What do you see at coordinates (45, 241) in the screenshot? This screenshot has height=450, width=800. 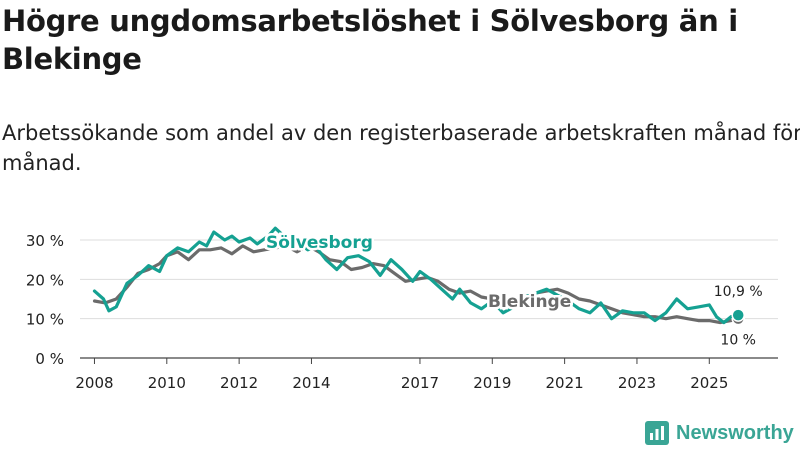 I see `y-tick-label: 30 %` at bounding box center [45, 241].